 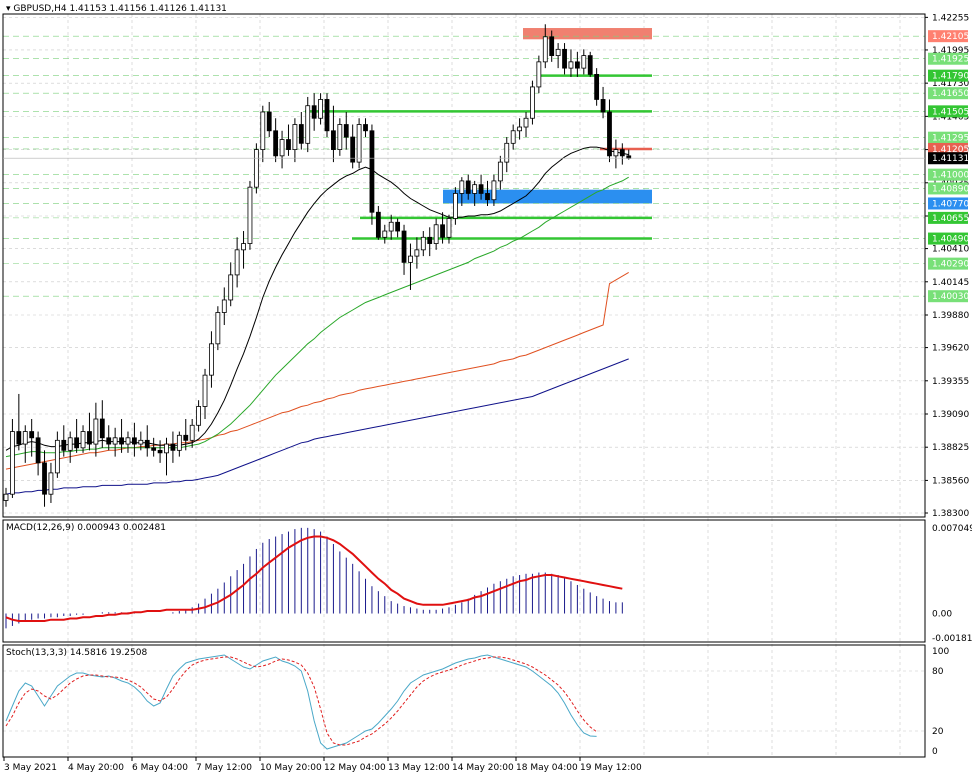 What do you see at coordinates (77, 653) in the screenshot?
I see `stoch-label: Stoch(13,3,3) 14.5816 19.2508` at bounding box center [77, 653].